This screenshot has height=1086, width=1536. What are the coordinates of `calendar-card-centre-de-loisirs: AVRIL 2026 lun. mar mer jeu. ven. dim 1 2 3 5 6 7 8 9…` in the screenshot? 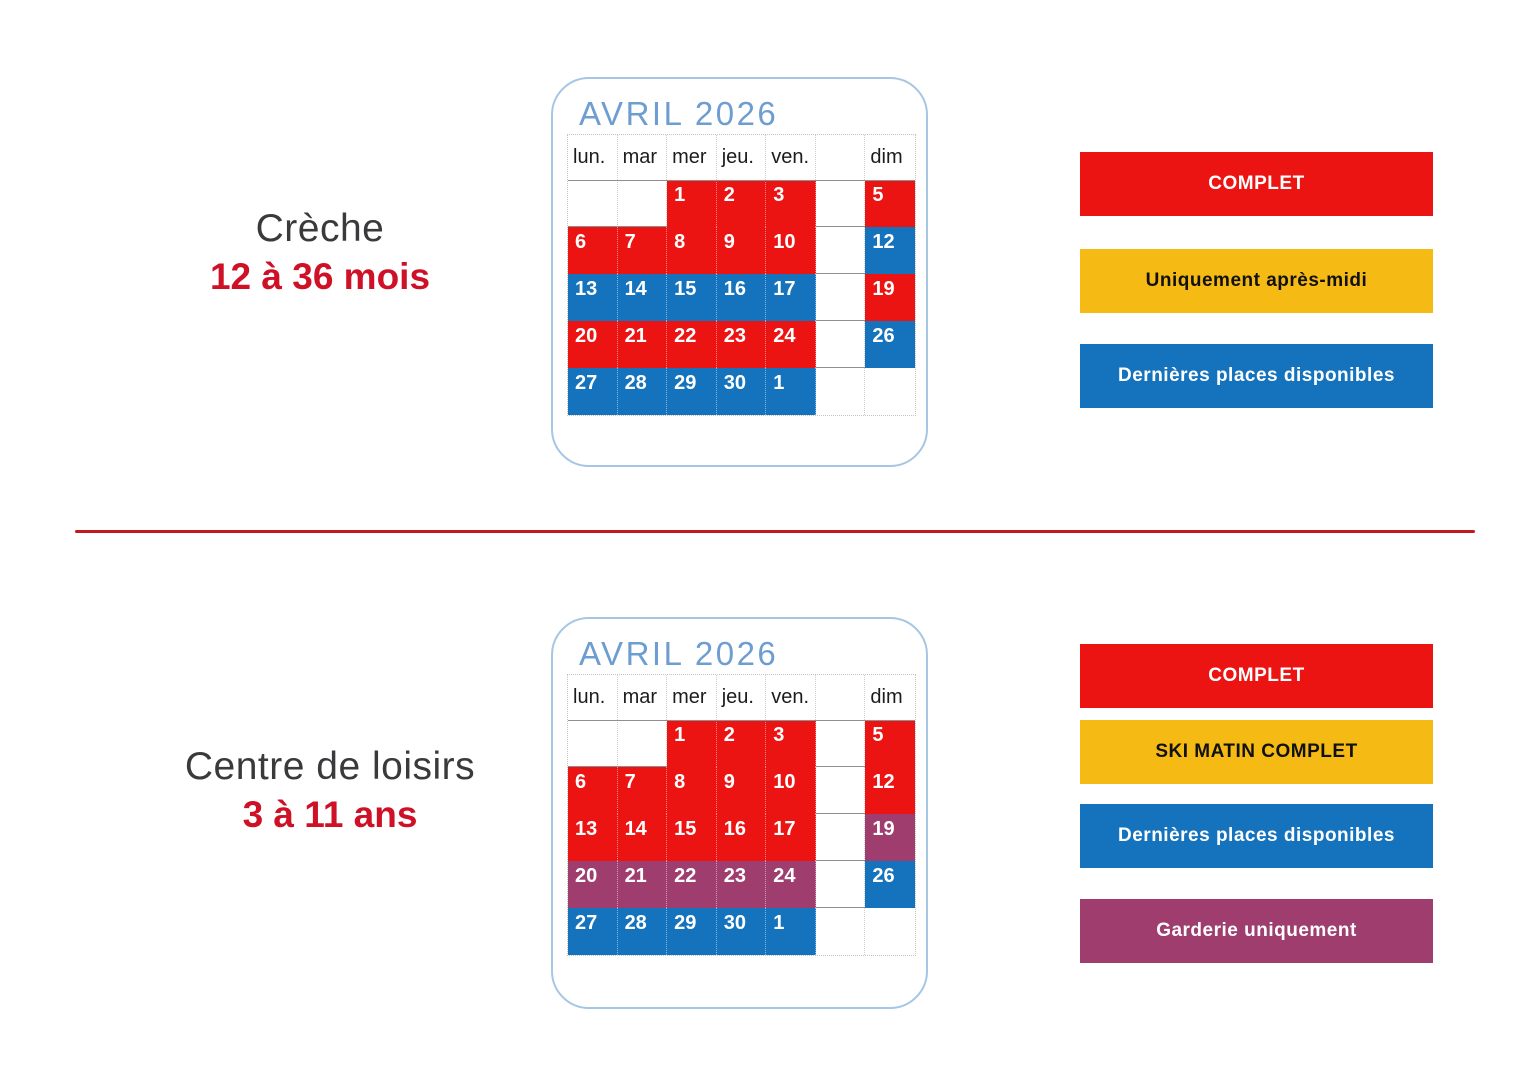 It's located at (739, 813).